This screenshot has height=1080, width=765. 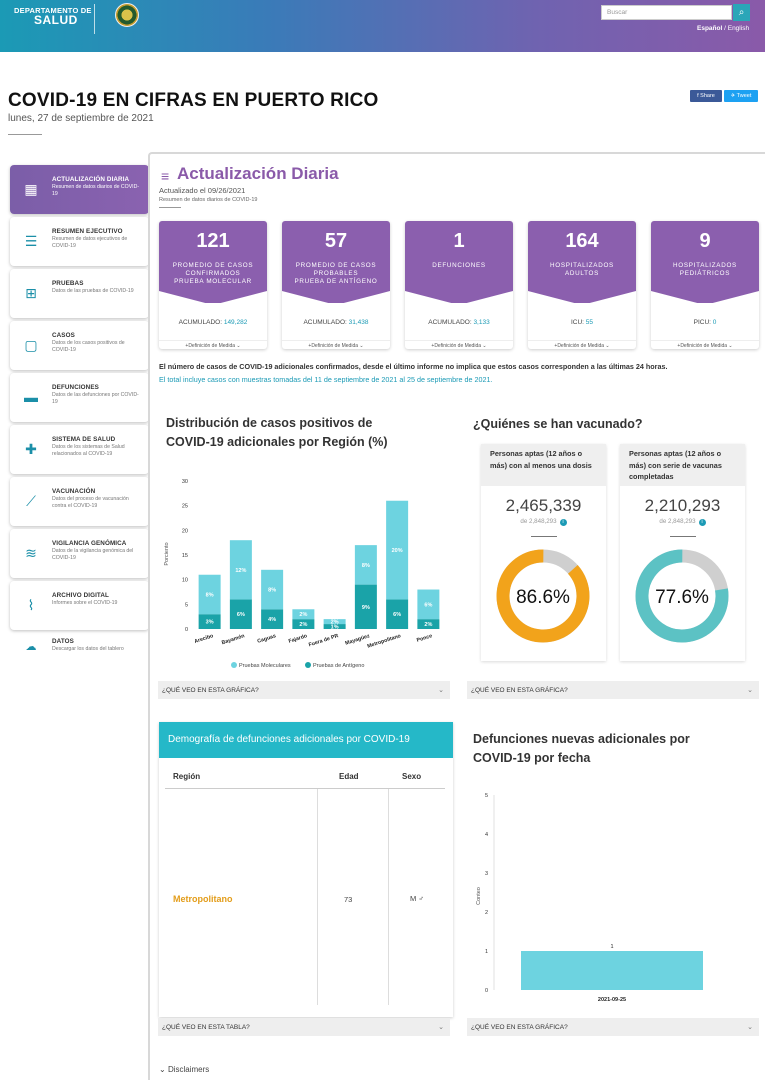 What do you see at coordinates (208, 200) in the screenshot?
I see `section-subtitle: Resumen de datos diarios de COVID-19` at bounding box center [208, 200].